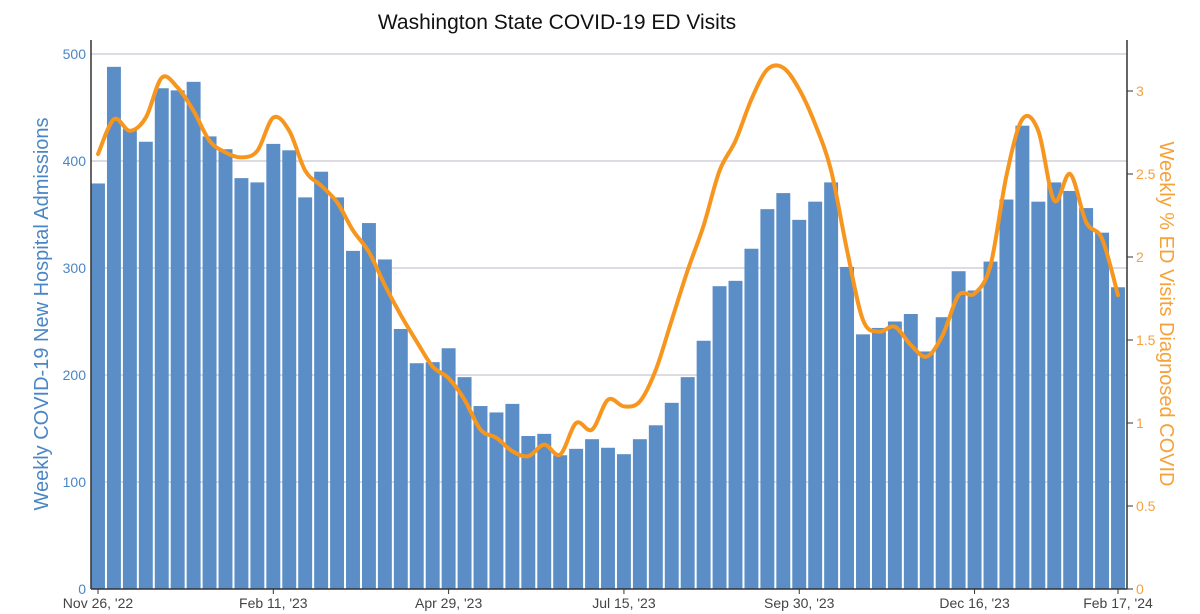  What do you see at coordinates (75, 321) in the screenshot?
I see `left-axis-ticks: 0 100 200 300 400 500` at bounding box center [75, 321].